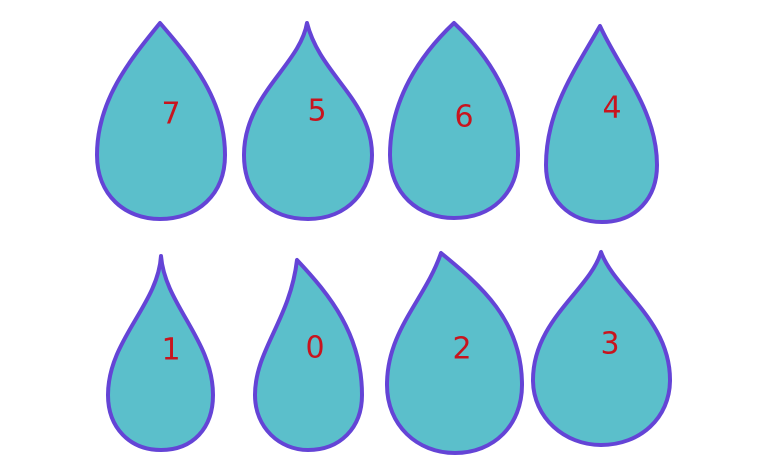  I want to click on raindrop-tile-2: 5, so click(308, 121).